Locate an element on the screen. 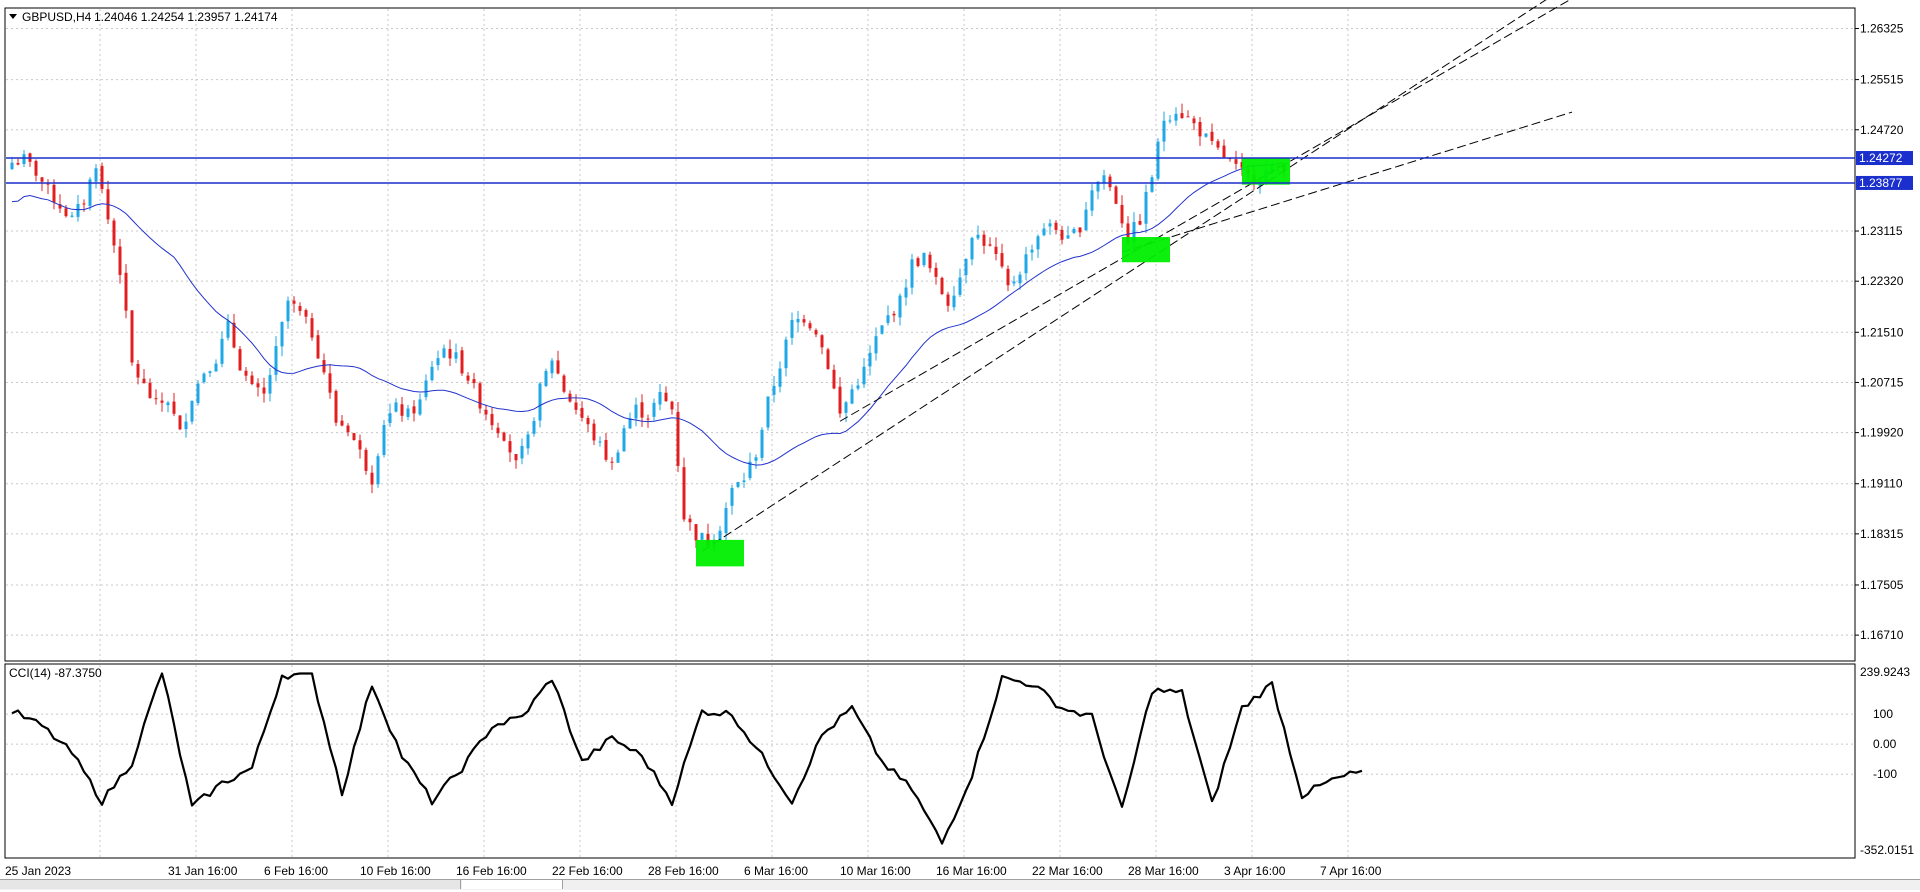 The width and height of the screenshot is (1920, 892). time-tick-label: 16 Mar 16:00 is located at coordinates (971, 871).